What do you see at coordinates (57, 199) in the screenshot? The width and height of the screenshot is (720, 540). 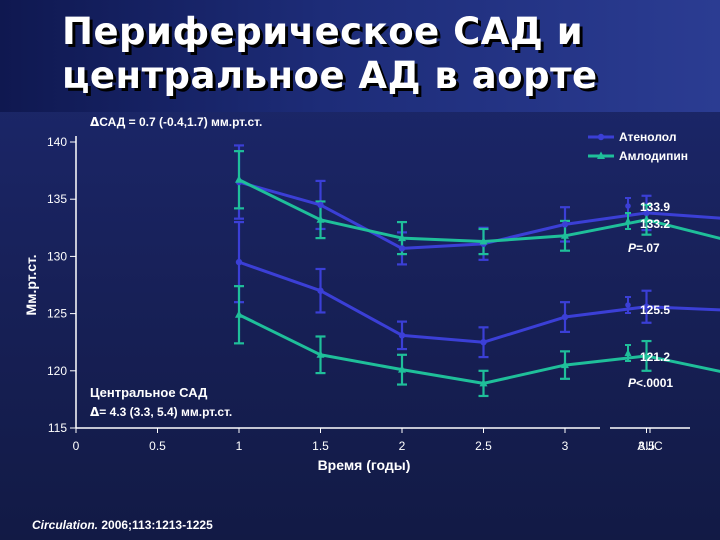 I see `y-tick-label: 135` at bounding box center [57, 199].